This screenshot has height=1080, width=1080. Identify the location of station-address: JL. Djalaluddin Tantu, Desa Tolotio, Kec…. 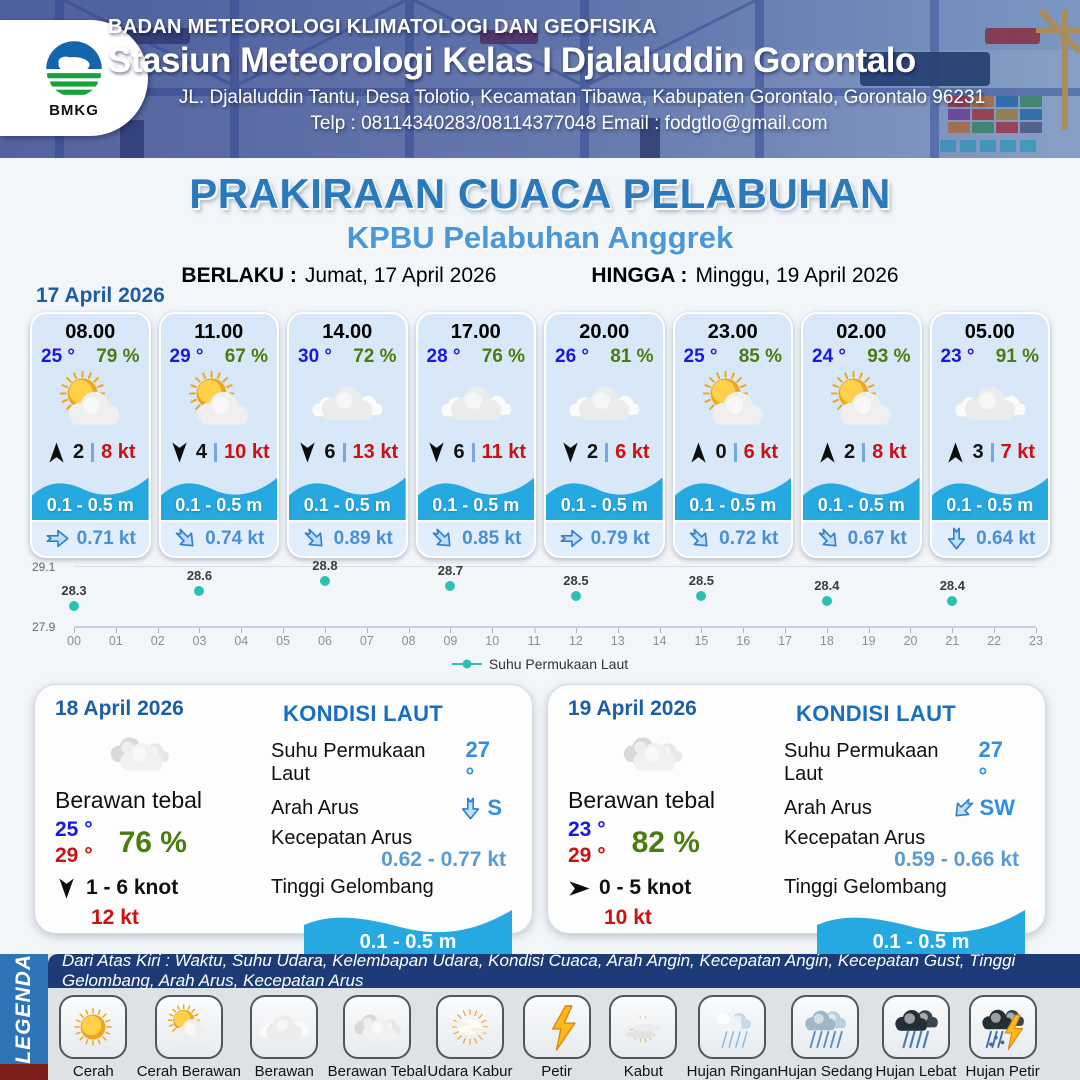
(582, 97).